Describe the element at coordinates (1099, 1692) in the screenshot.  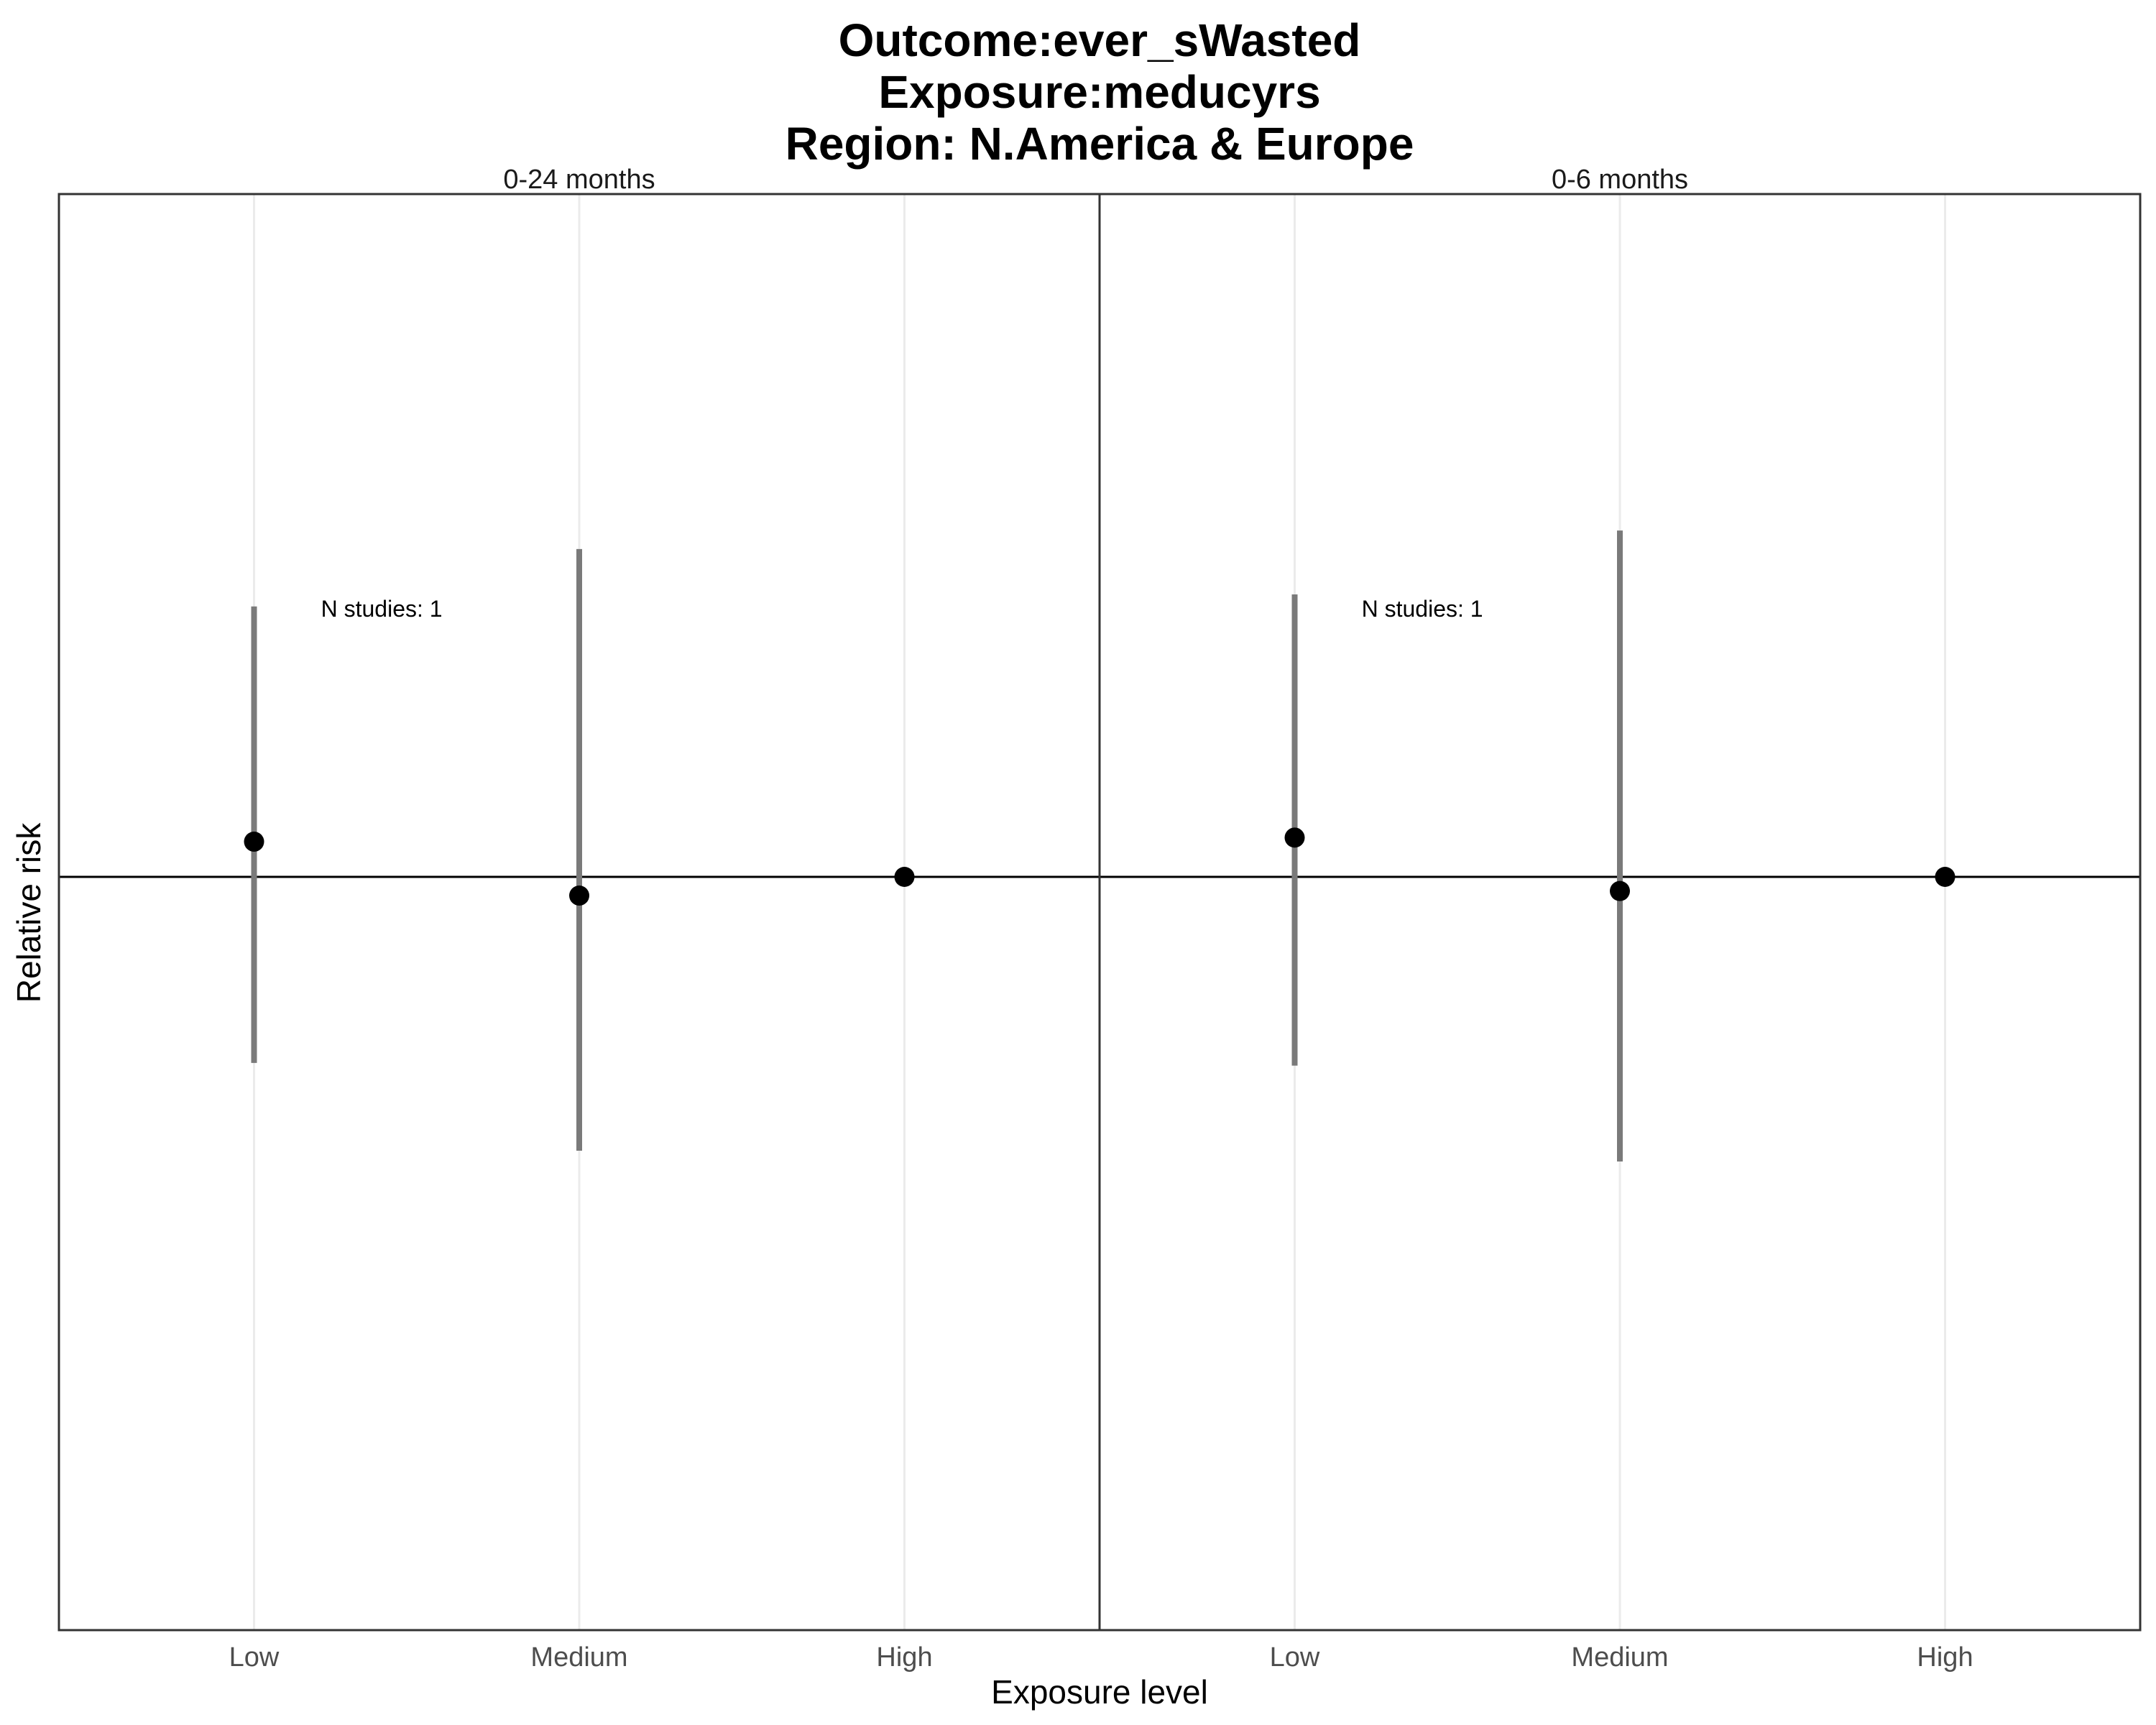
I see `x-axis-title: Exposure level` at that location.